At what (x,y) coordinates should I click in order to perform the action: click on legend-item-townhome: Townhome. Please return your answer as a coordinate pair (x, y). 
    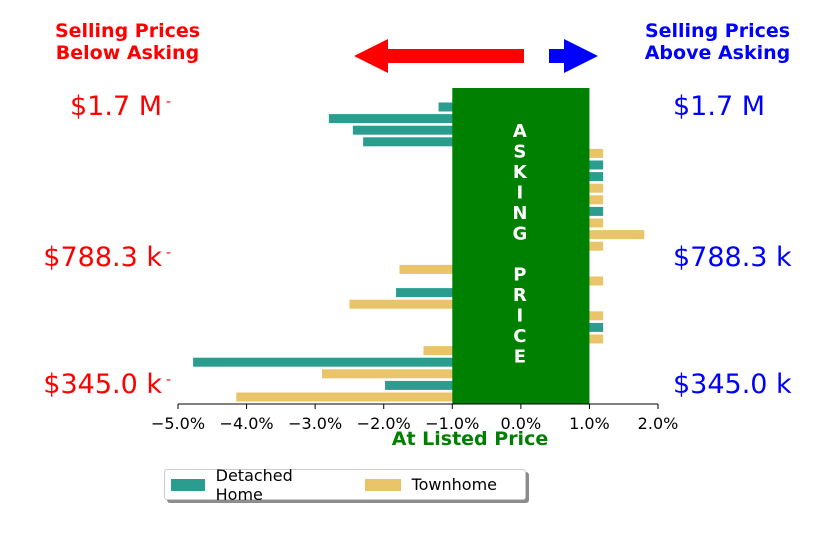
    Looking at the image, I should click on (430, 484).